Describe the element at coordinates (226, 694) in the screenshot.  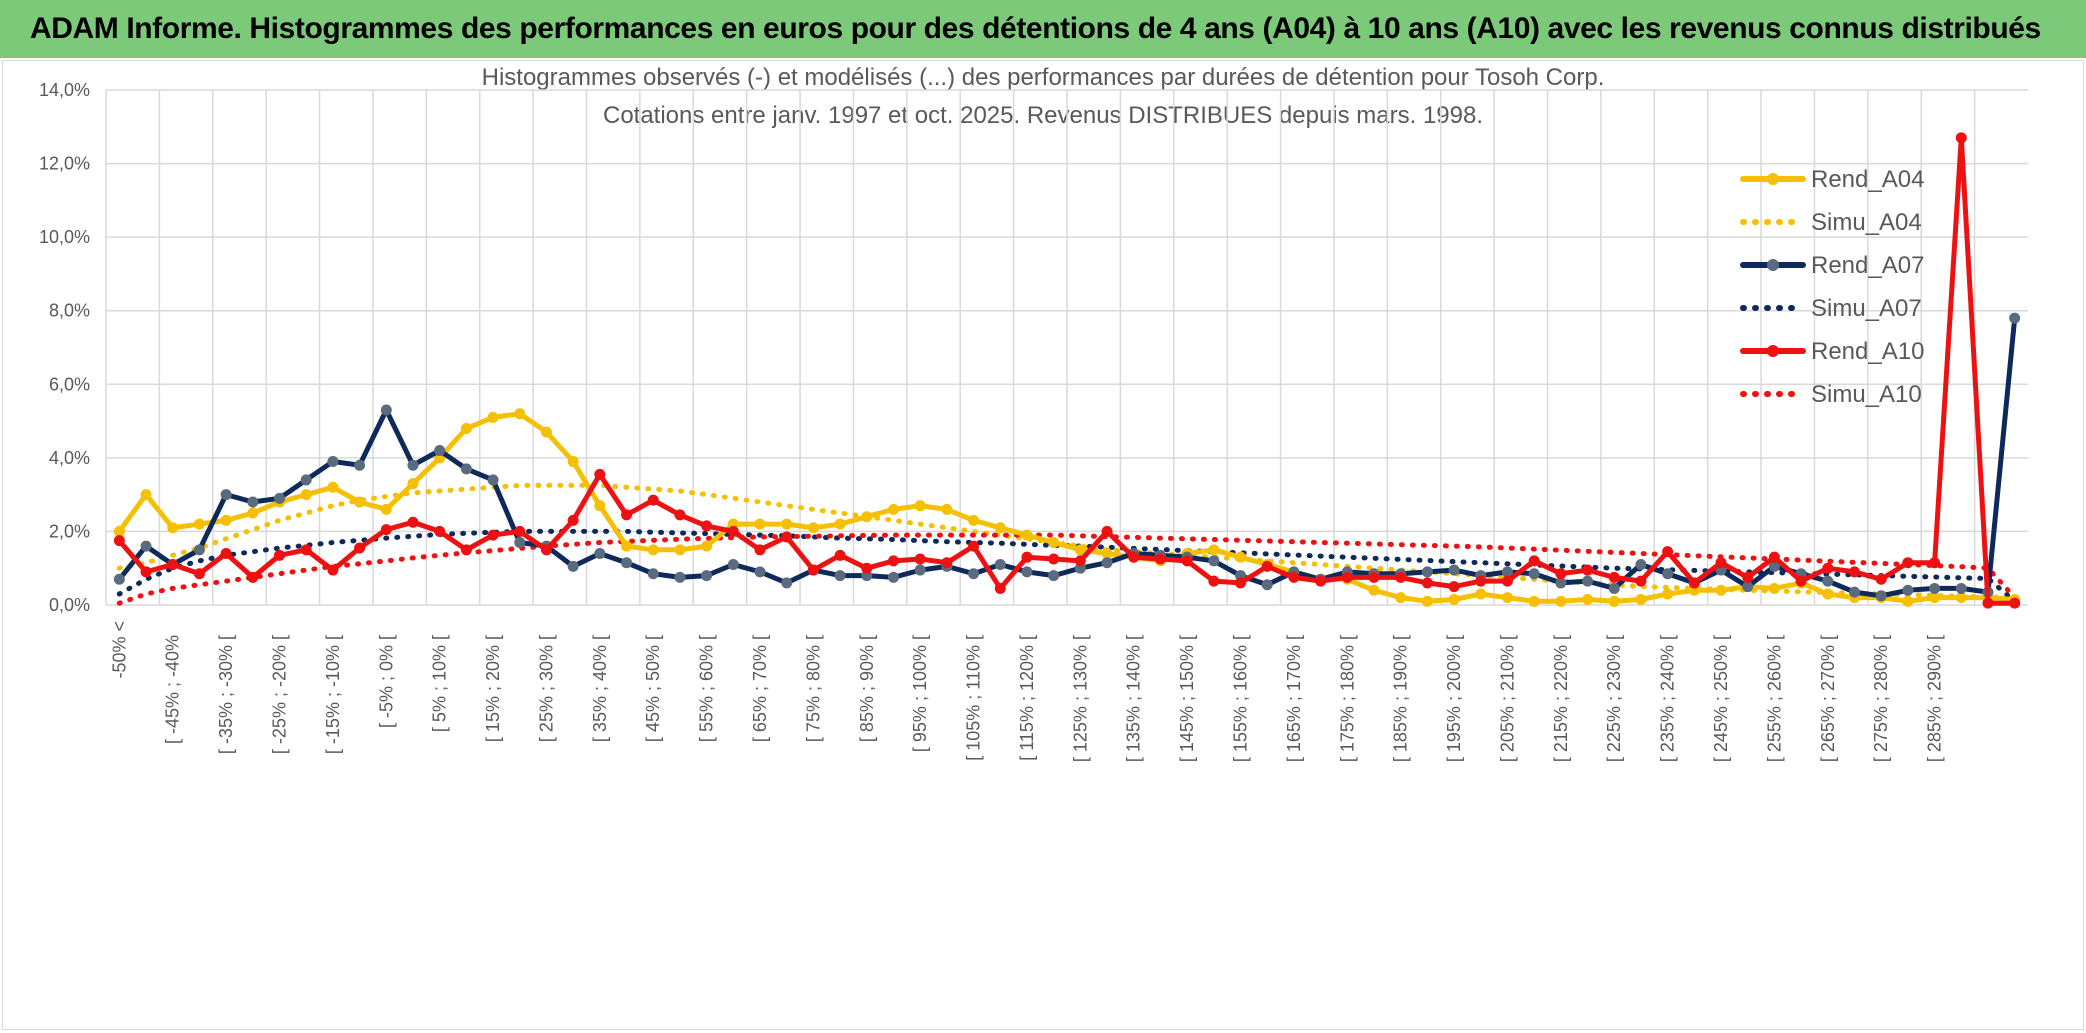
I see `x-tick-label: [ -35% ; -30% [` at that location.